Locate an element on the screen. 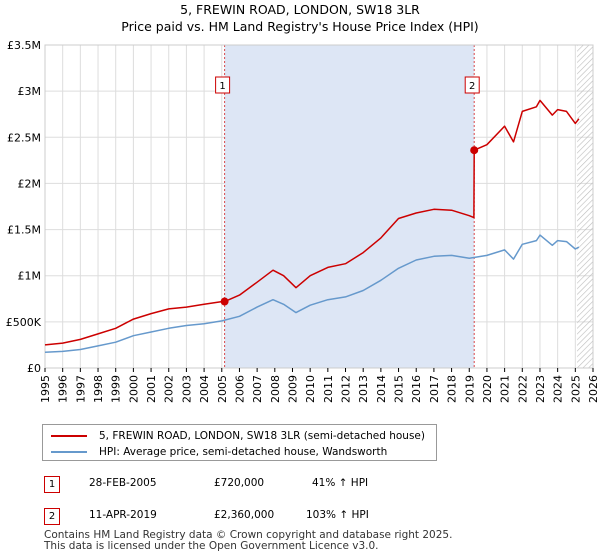 This screenshot has width=600, height=560. x-tick-label: 2000 is located at coordinates (133, 389).